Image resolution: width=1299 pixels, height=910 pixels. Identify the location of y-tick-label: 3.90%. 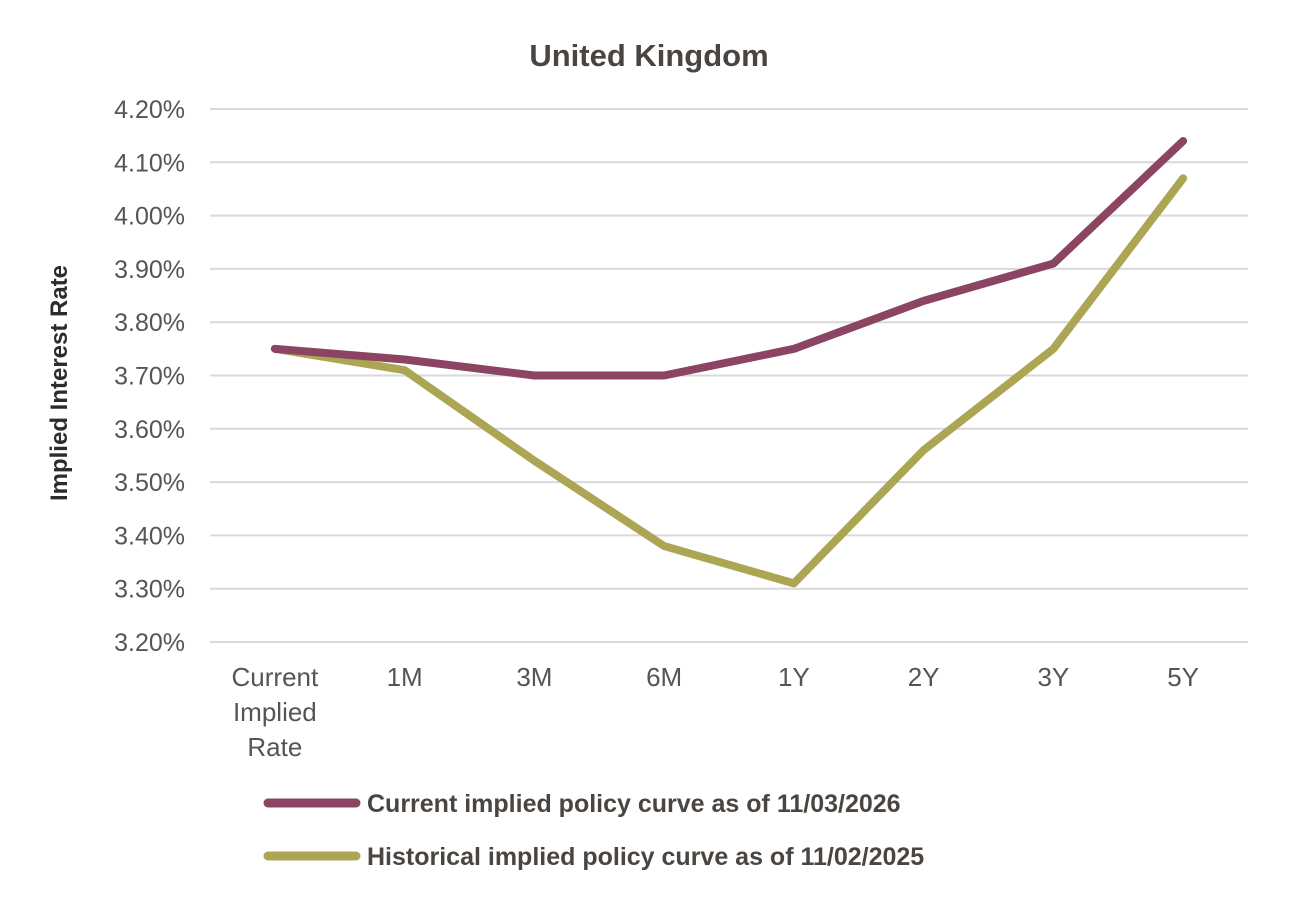
(149, 270).